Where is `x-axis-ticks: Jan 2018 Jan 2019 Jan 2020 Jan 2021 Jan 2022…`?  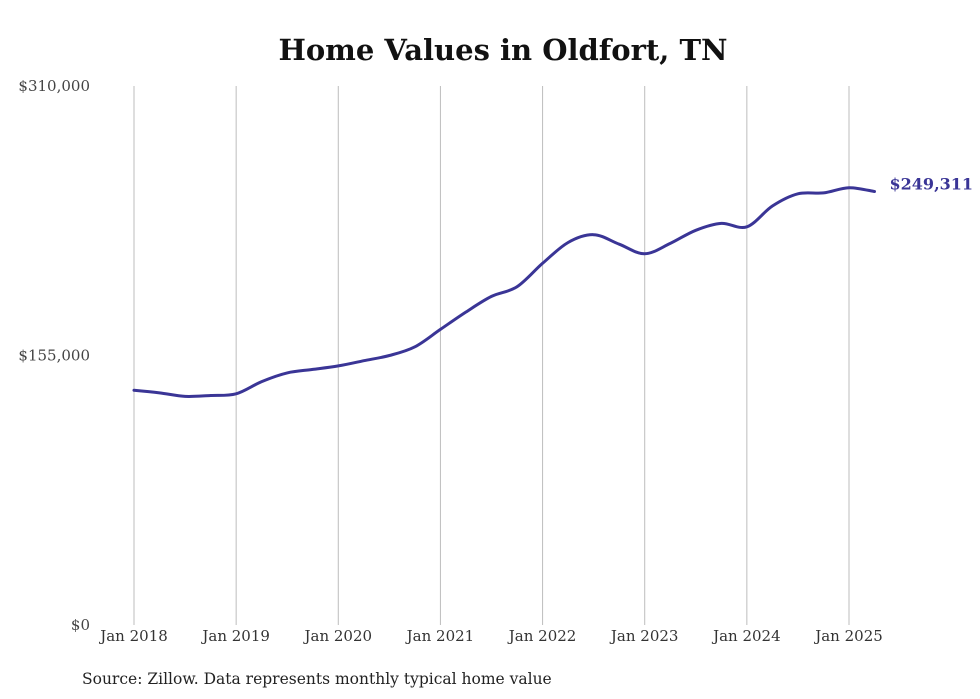 x-axis-ticks: Jan 2018 Jan 2019 Jan 2020 Jan 2021 Jan 2022… is located at coordinates (490, 636).